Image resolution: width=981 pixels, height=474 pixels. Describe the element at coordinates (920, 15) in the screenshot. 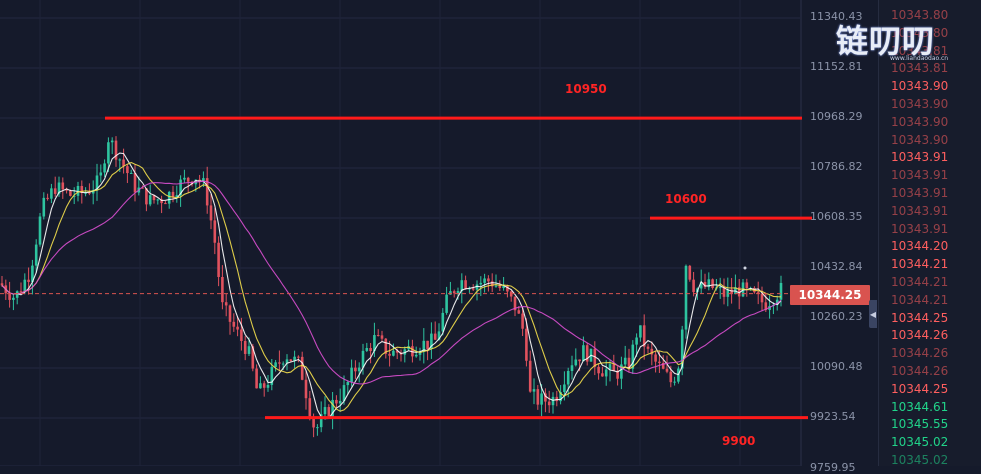

I see `tape-row: 10343.80` at that location.